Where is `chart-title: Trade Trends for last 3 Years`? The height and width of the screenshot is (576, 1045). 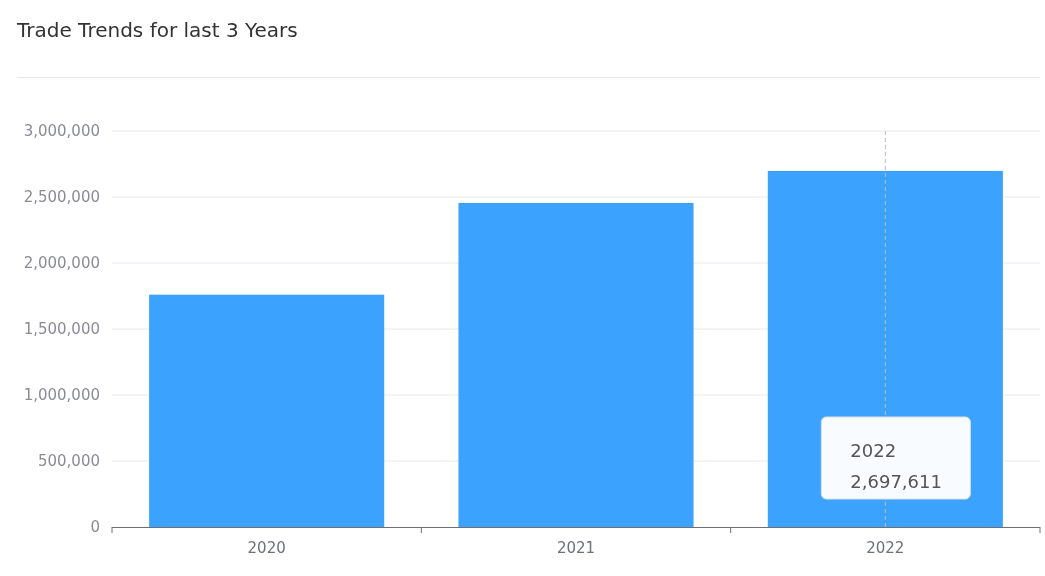
chart-title: Trade Trends for last 3 Years is located at coordinates (157, 30).